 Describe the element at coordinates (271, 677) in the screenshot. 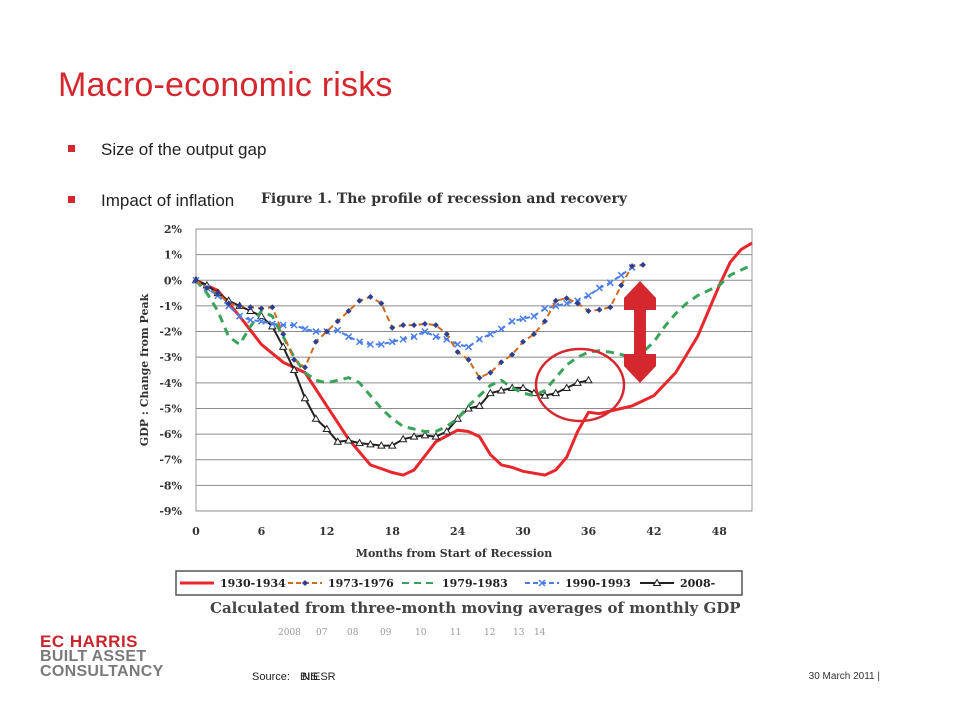

I see `source-label: Source:` at that location.